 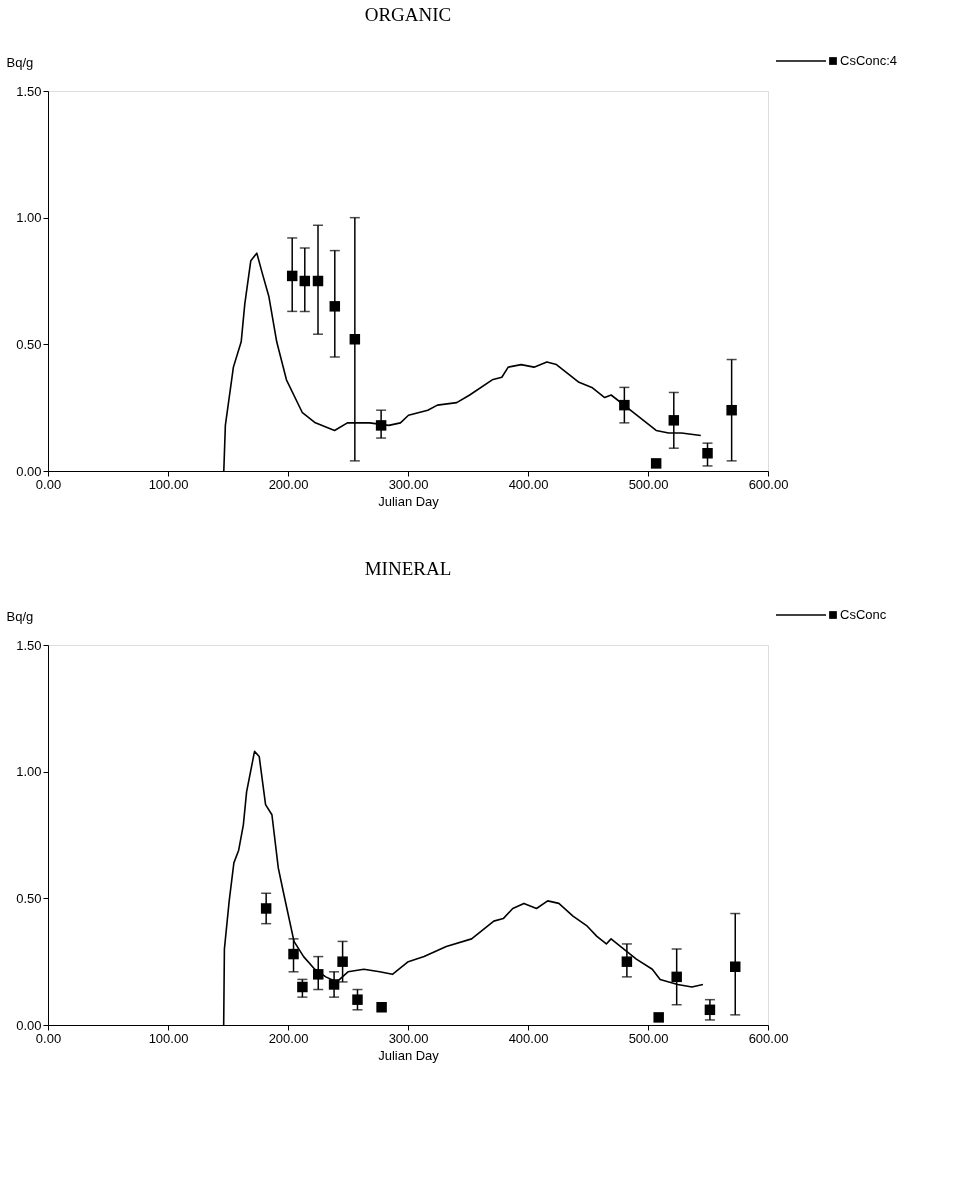 What do you see at coordinates (408, 14) in the screenshot?
I see `chart-title: ORGANIC` at bounding box center [408, 14].